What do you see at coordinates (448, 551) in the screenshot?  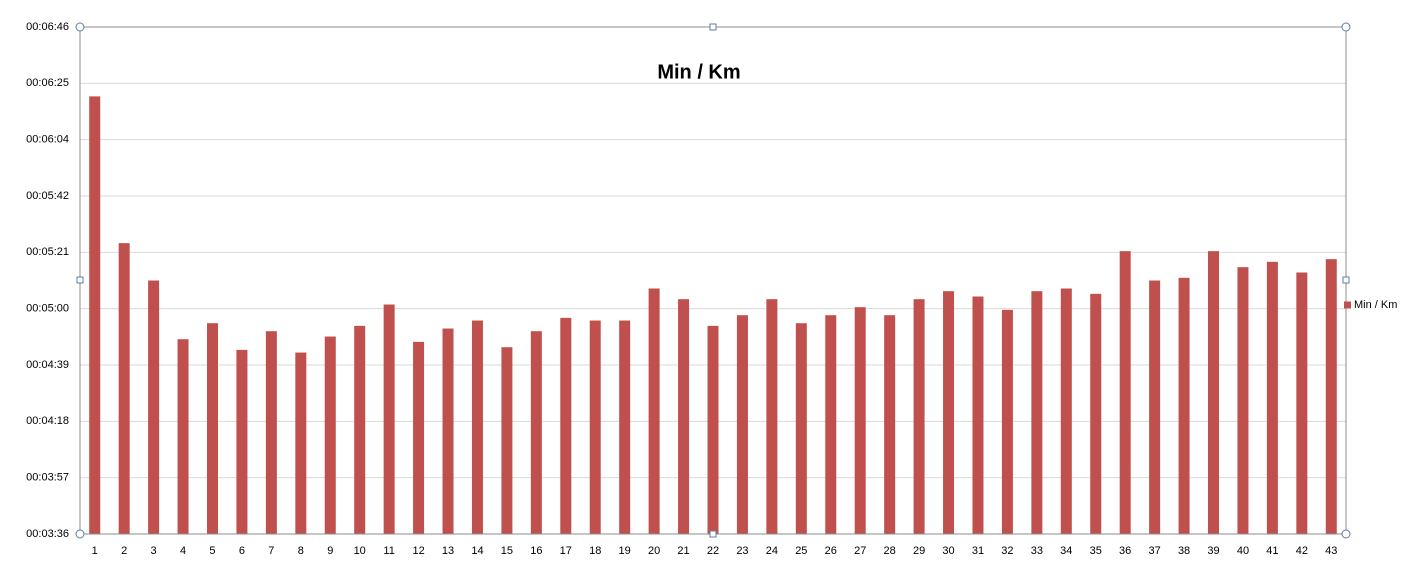 I see `x-tick-label: 13` at bounding box center [448, 551].